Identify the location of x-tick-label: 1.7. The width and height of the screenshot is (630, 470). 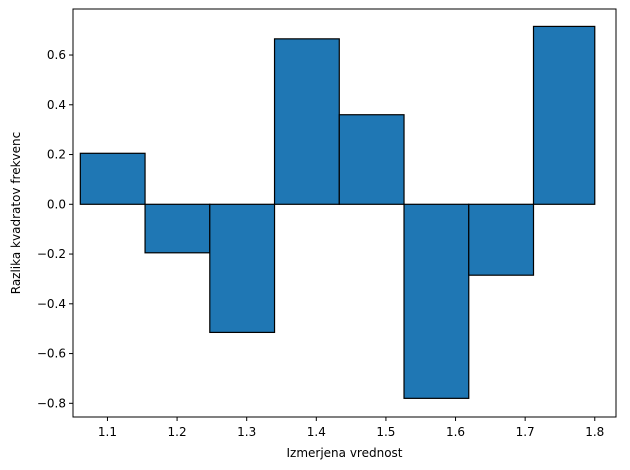
(525, 432).